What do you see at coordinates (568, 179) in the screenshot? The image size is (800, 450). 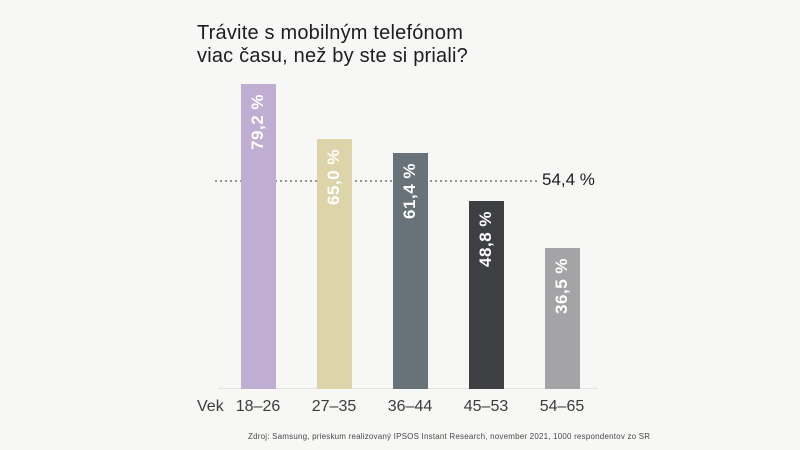 I see `reference-line-label: 54,4 %` at bounding box center [568, 179].